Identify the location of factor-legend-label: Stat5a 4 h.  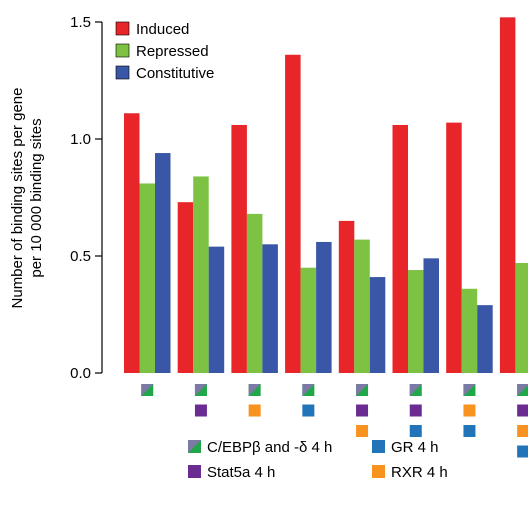
(241, 472).